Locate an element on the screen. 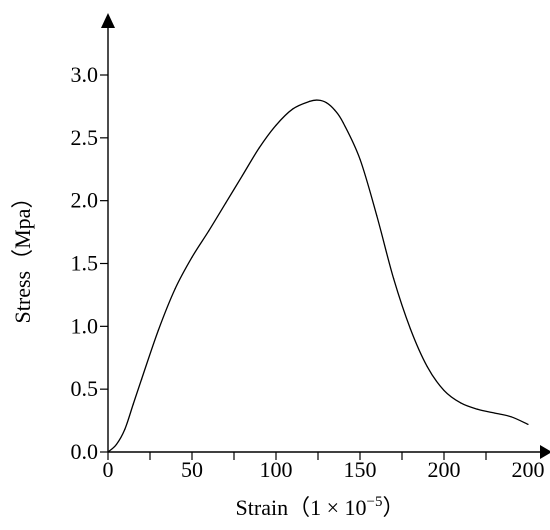 The height and width of the screenshot is (530, 550). y-tick-label: 0.5 is located at coordinates (85, 388).